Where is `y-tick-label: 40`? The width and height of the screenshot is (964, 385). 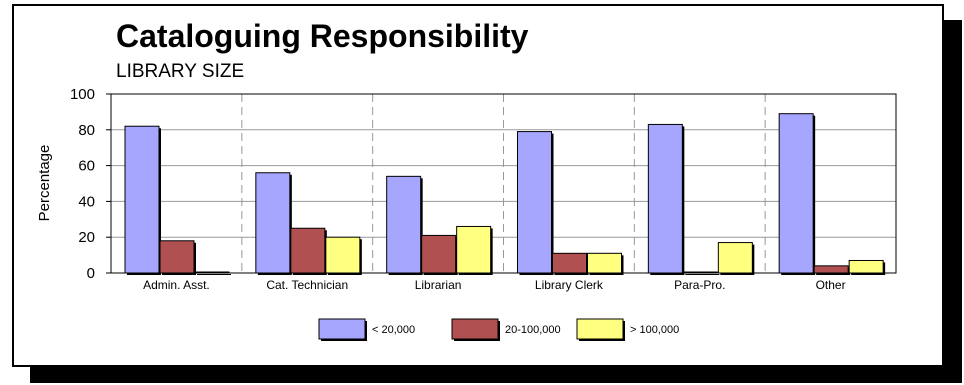 y-tick-label: 40 is located at coordinates (86, 201).